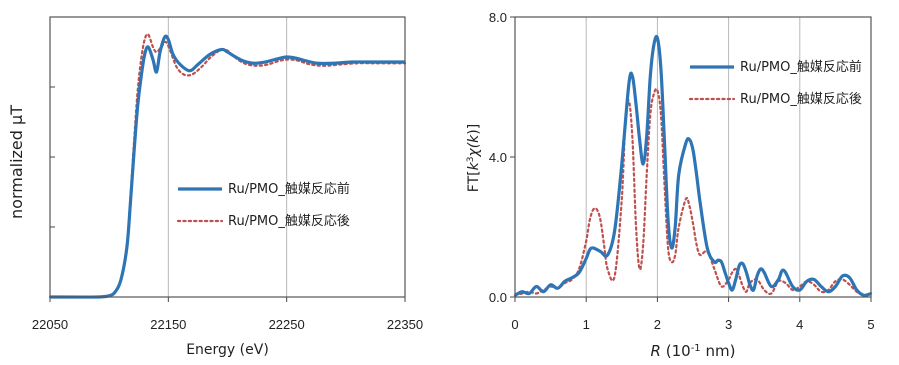 The image size is (899, 365). What do you see at coordinates (16, 162) in the screenshot?
I see `y-axis-label: normalized μT` at bounding box center [16, 162].